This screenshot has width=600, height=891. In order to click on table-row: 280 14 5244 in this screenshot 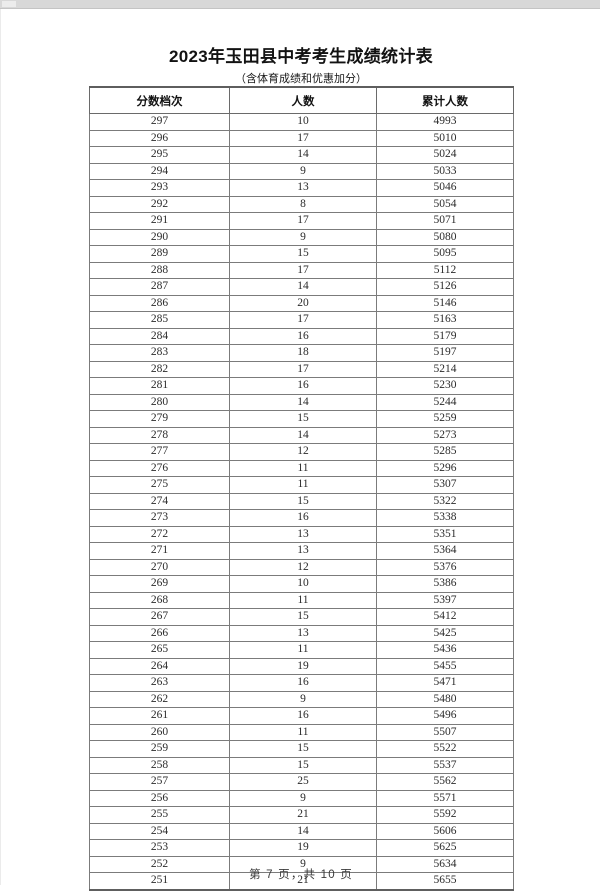, I will do `click(301, 402)`.